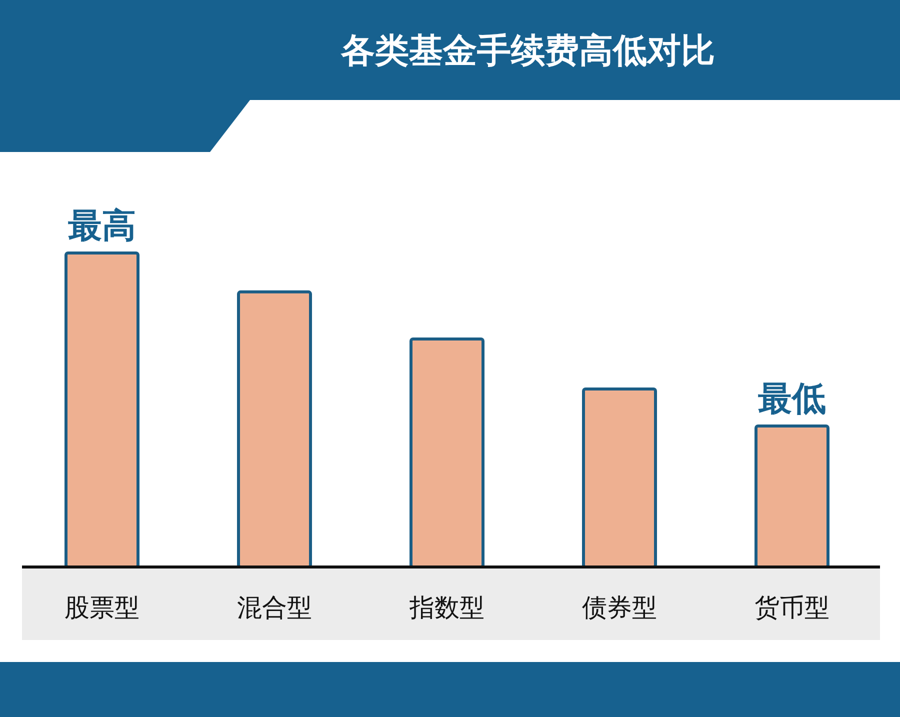  Describe the element at coordinates (527, 51) in the screenshot. I see `chart-title: 各类基金手续费高低对比` at that location.